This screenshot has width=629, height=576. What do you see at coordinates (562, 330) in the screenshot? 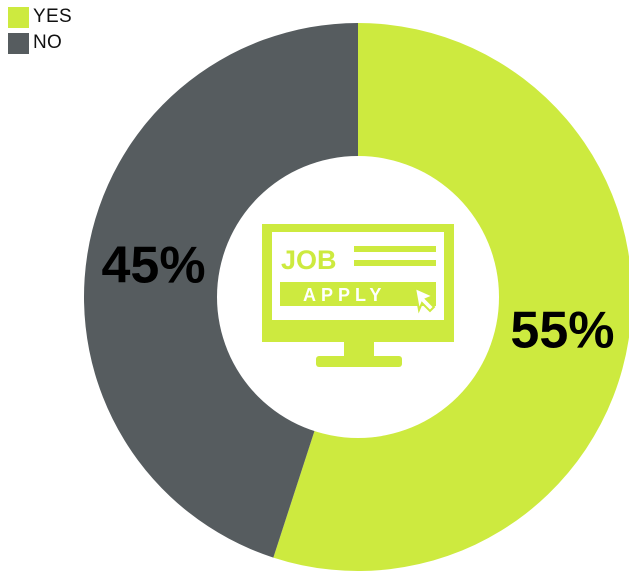
I see `value-label-yes: 55%` at bounding box center [562, 330].